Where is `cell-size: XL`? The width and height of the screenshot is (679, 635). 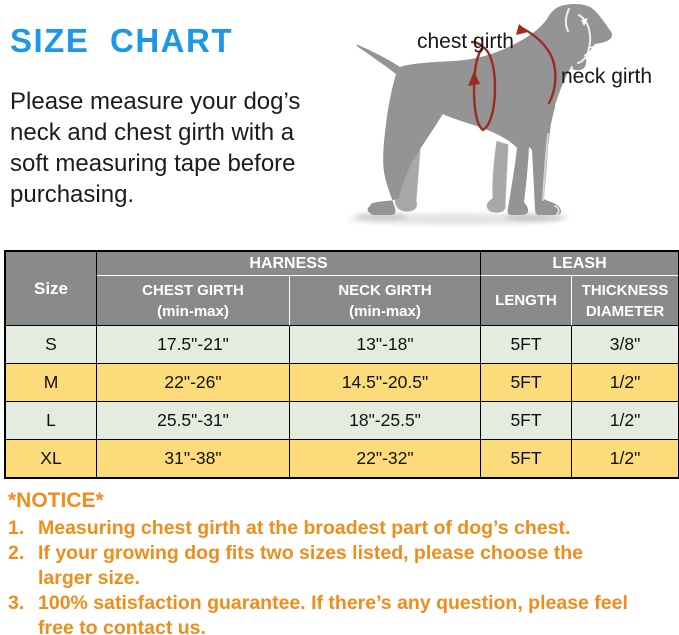 cell-size: XL is located at coordinates (51, 458).